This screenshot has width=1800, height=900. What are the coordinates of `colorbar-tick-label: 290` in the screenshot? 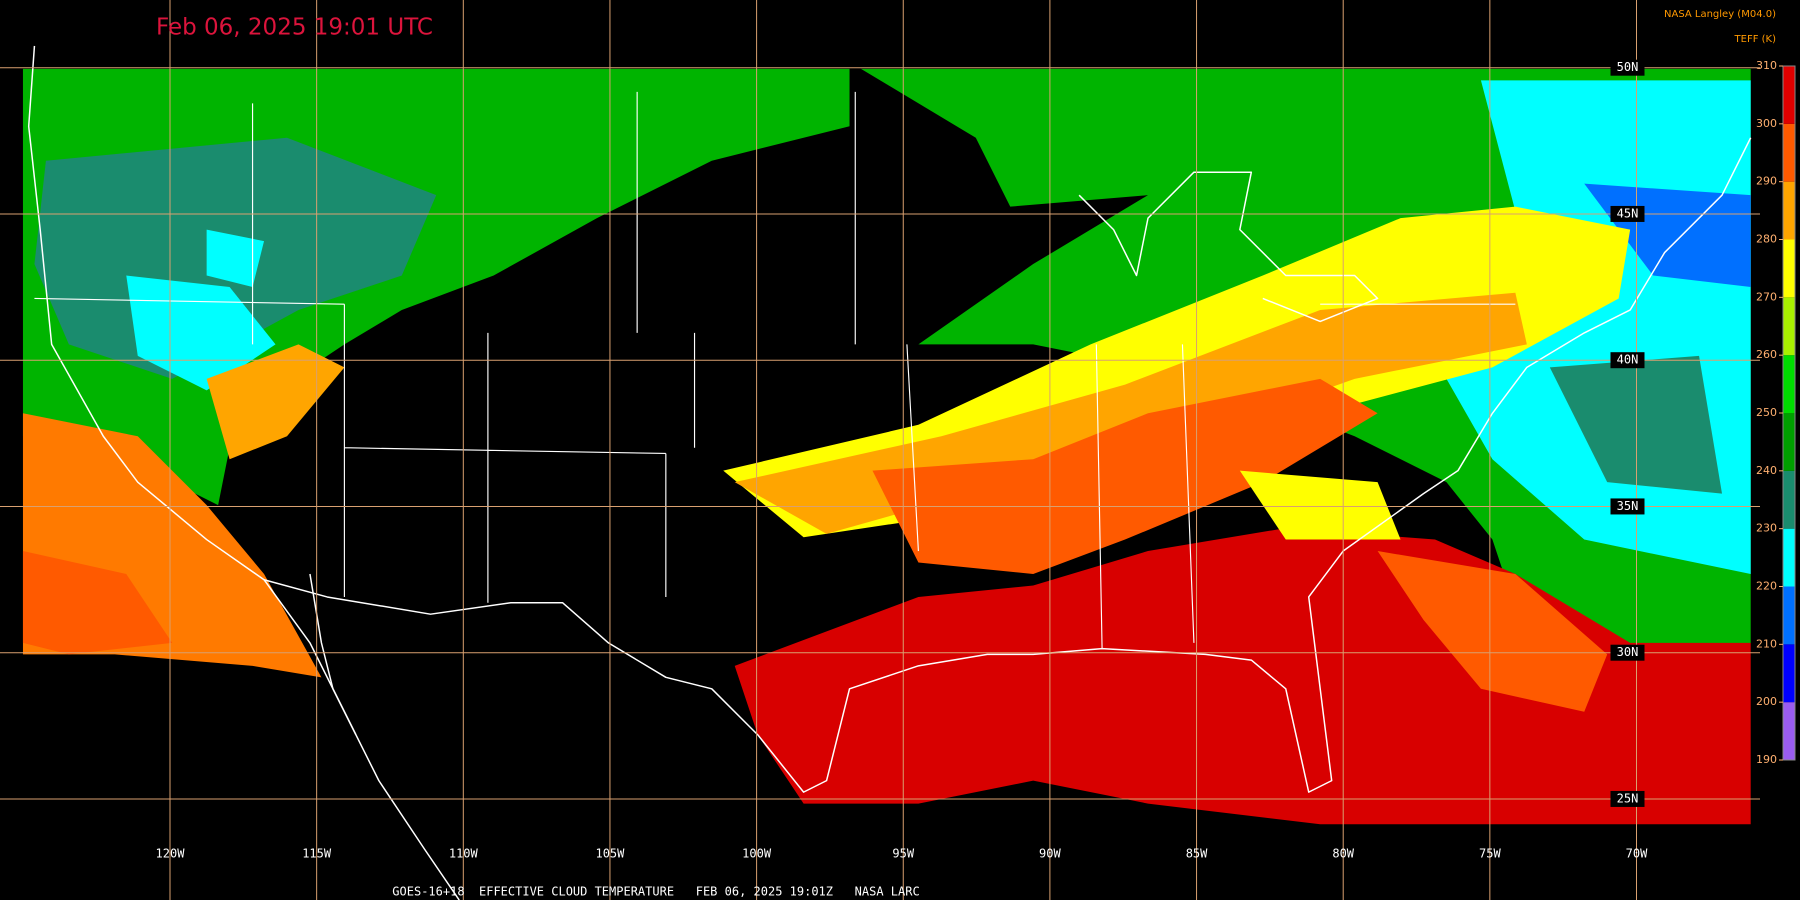 It's located at (1766, 181).